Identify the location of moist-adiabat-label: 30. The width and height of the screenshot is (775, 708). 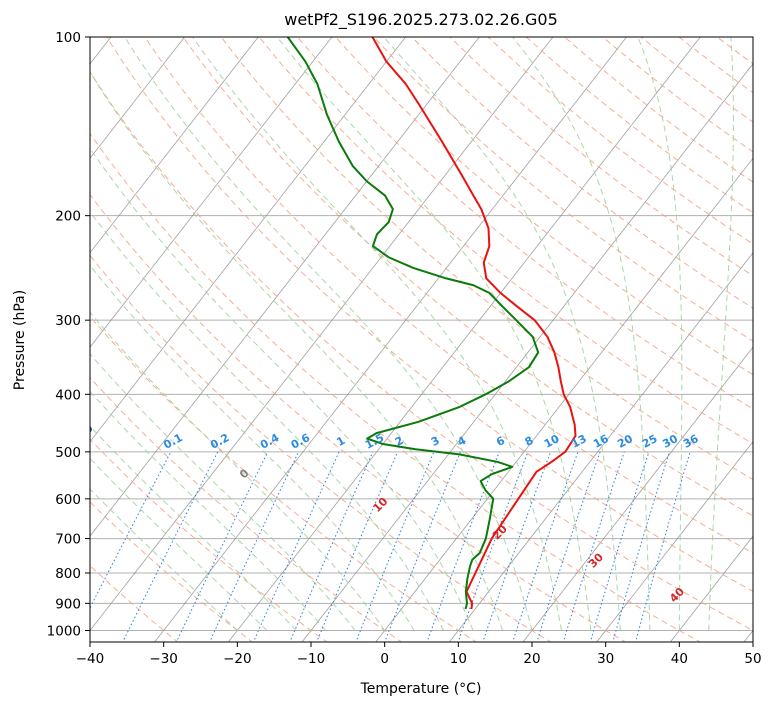
(596, 560).